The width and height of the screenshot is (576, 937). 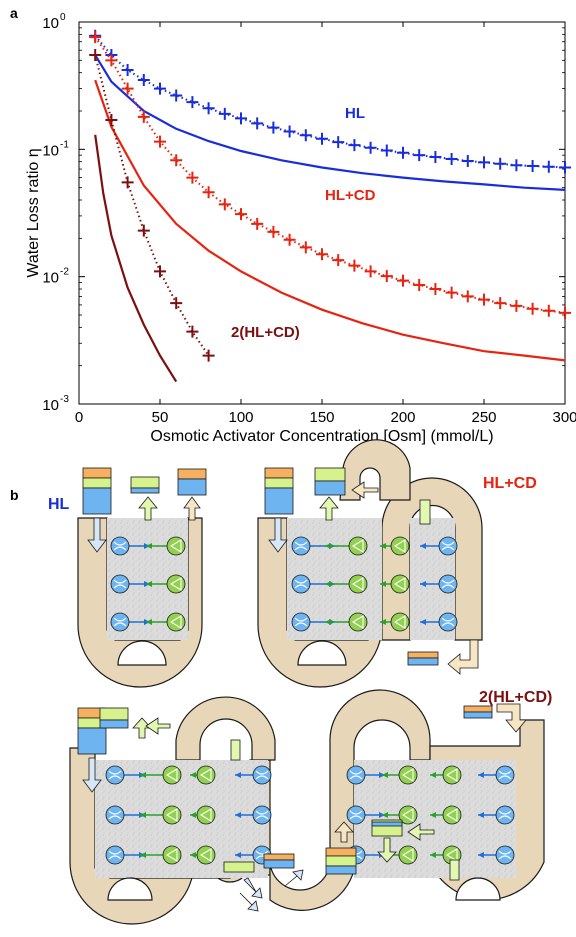 I want to click on diagram-label-2hlcd: 2(HL+CD), so click(x=515, y=697).